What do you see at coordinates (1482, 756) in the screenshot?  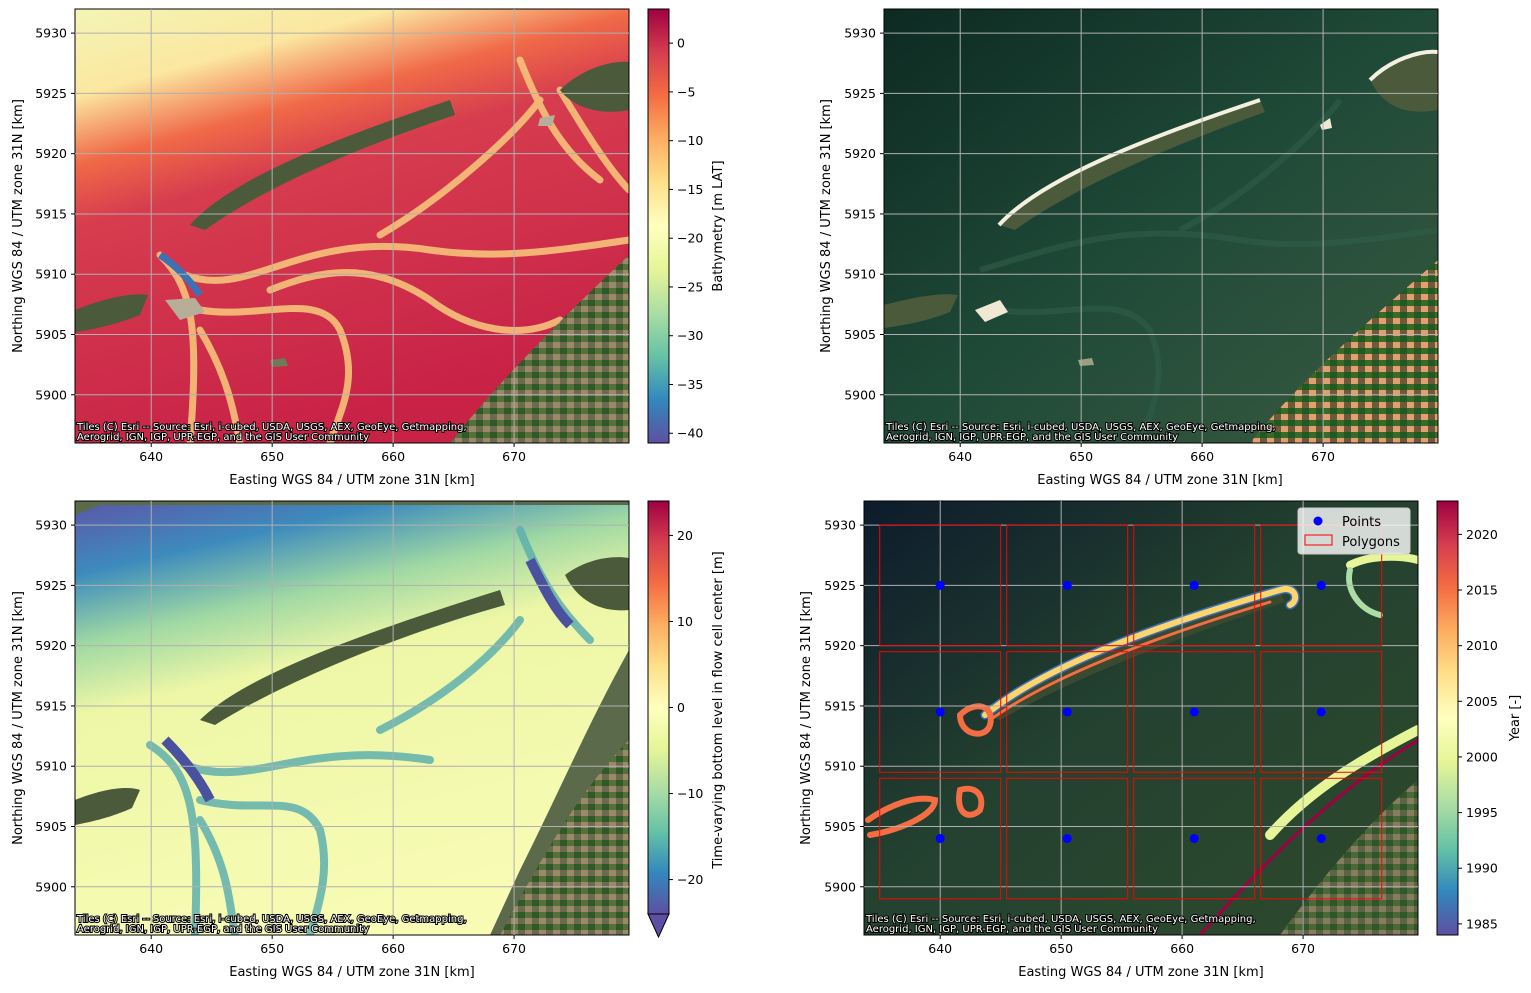 I see `colorbar-tick-label: 2000` at bounding box center [1482, 756].